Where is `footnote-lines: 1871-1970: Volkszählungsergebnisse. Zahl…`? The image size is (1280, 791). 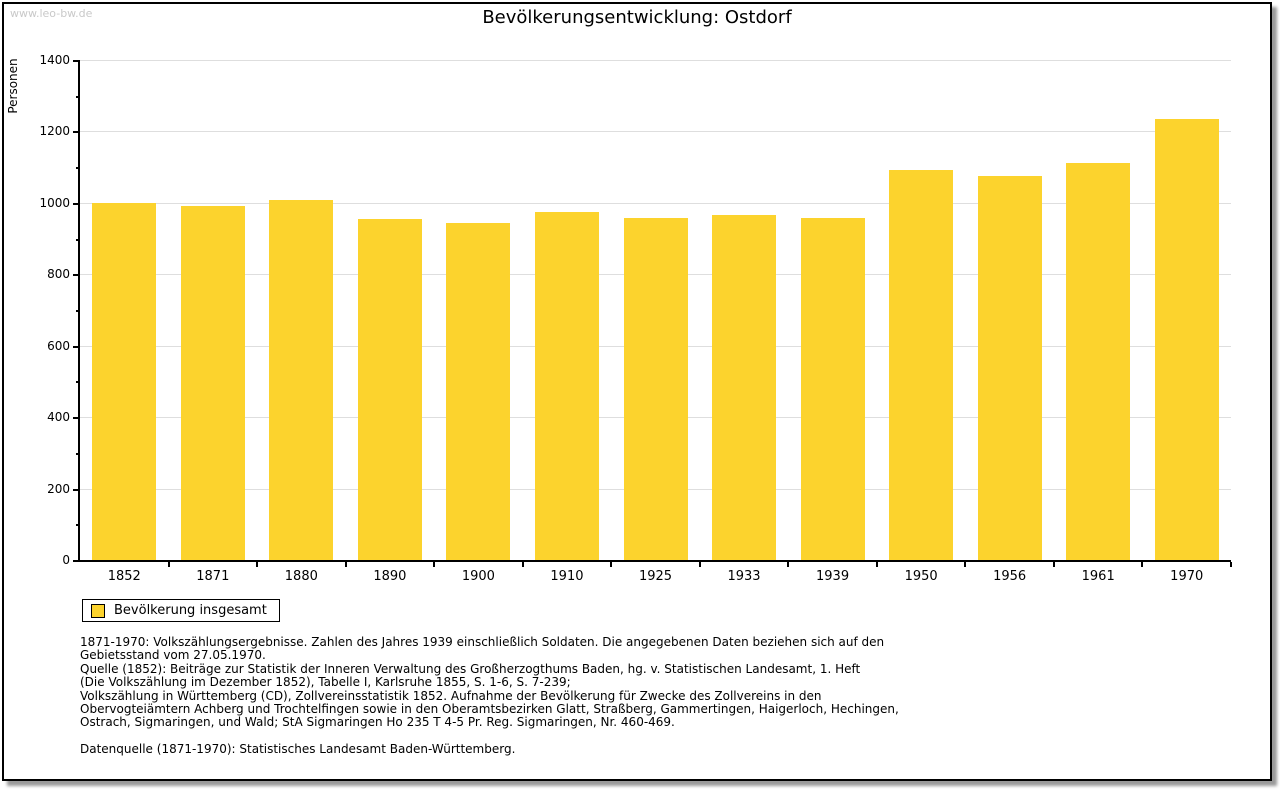
footnote-lines: 1871-1970: Volkszählungsergebnisse. Zahl… is located at coordinates (489, 682).